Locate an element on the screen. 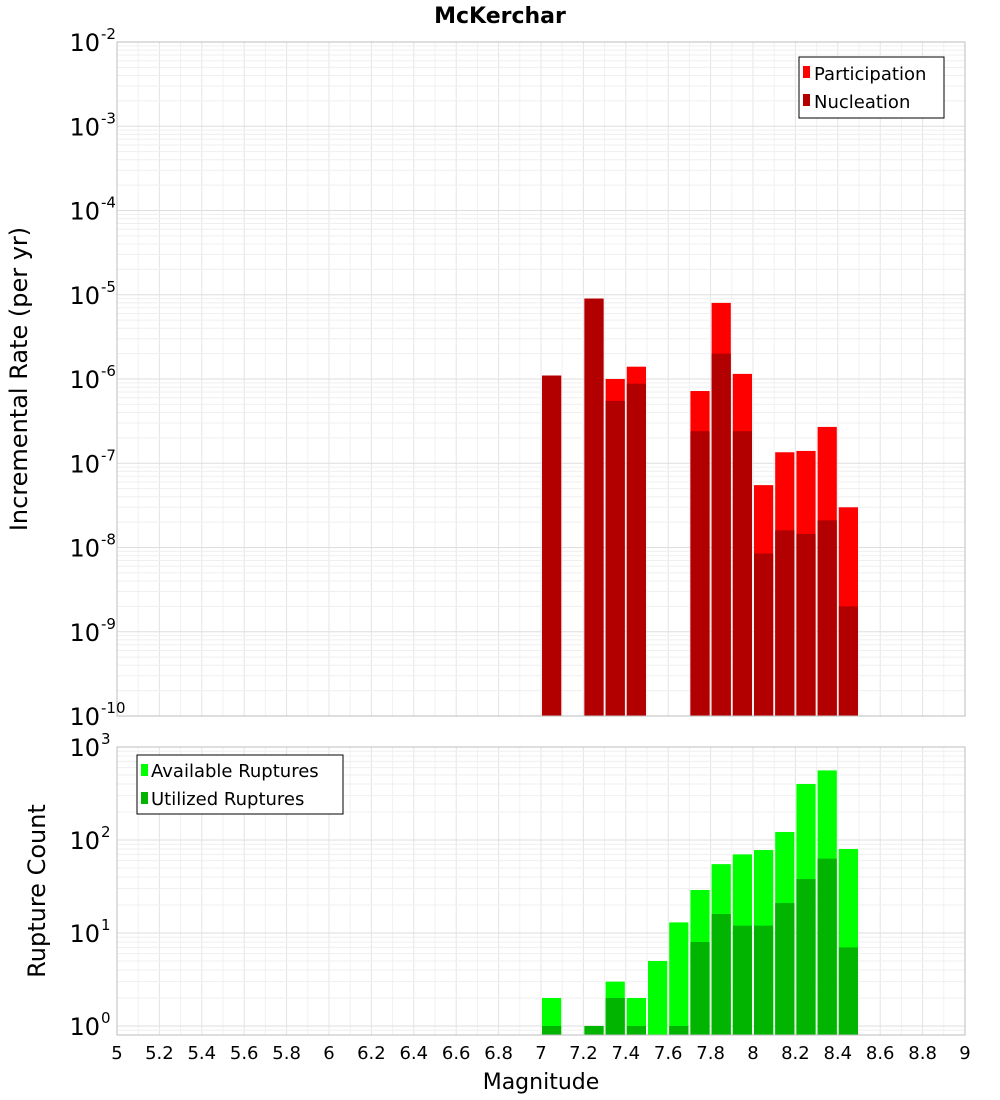 The height and width of the screenshot is (1100, 1000). y-tick-exponent: -3 is located at coordinates (108, 118).